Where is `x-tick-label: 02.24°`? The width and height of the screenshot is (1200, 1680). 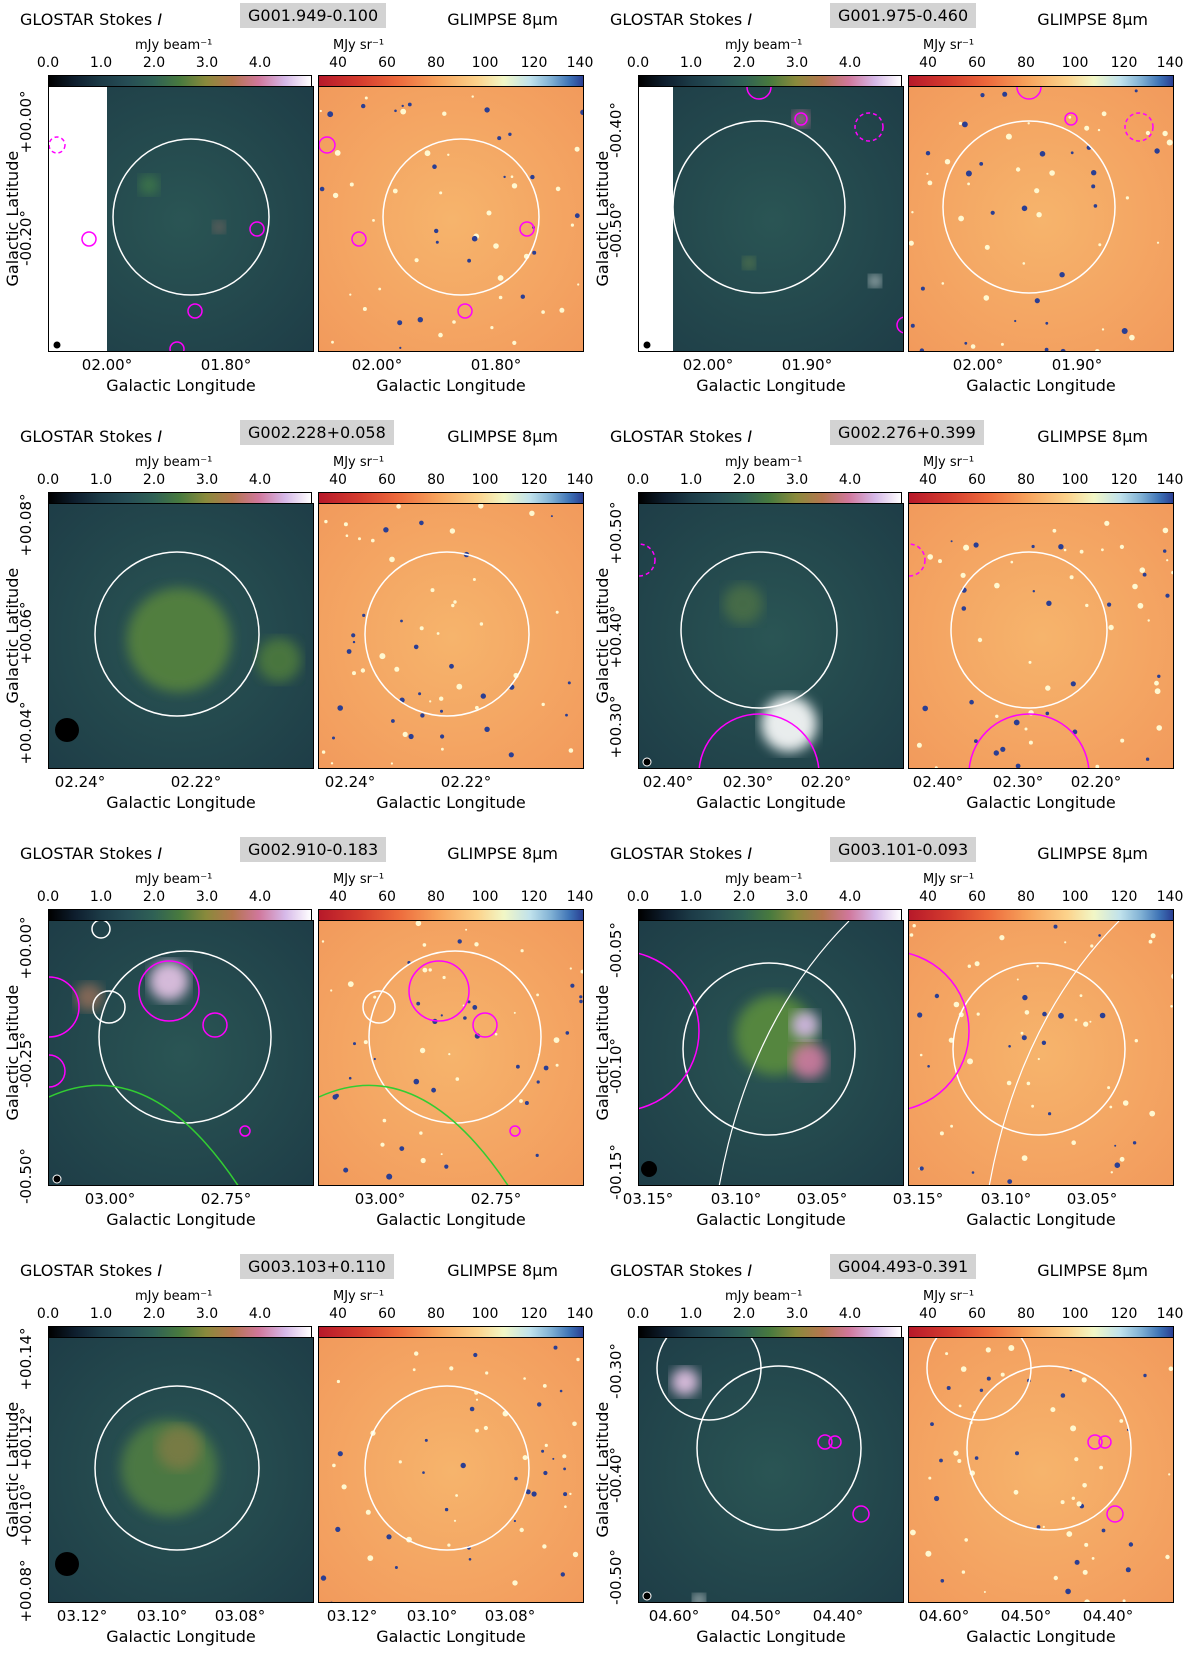 x-tick-label: 02.24° is located at coordinates (80, 782).